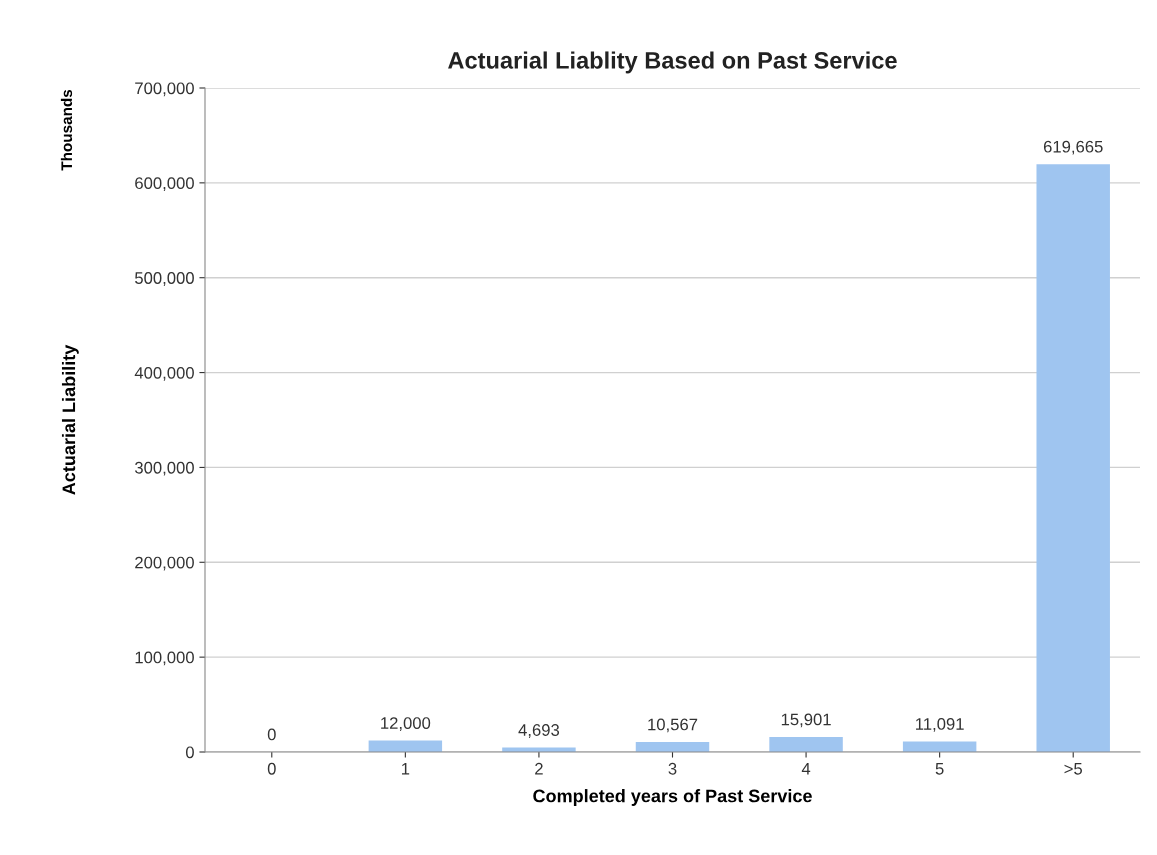 Image resolution: width=1157 pixels, height=855 pixels. What do you see at coordinates (1073, 147) in the screenshot?
I see `data-label: 619,665` at bounding box center [1073, 147].